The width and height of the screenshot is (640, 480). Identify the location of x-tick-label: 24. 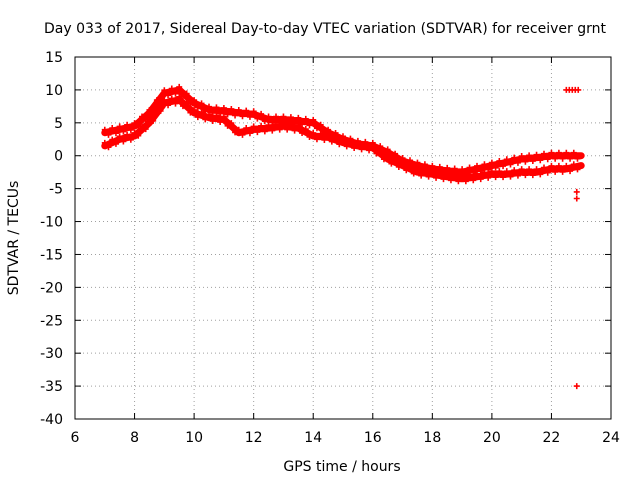
(611, 438).